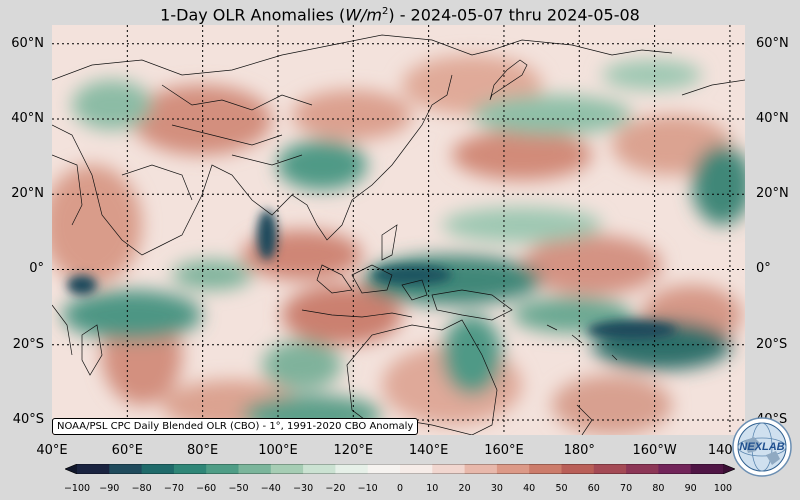 The width and height of the screenshot is (800, 500). What do you see at coordinates (504, 450) in the screenshot?
I see `longitude-label: 160°E` at bounding box center [504, 450].